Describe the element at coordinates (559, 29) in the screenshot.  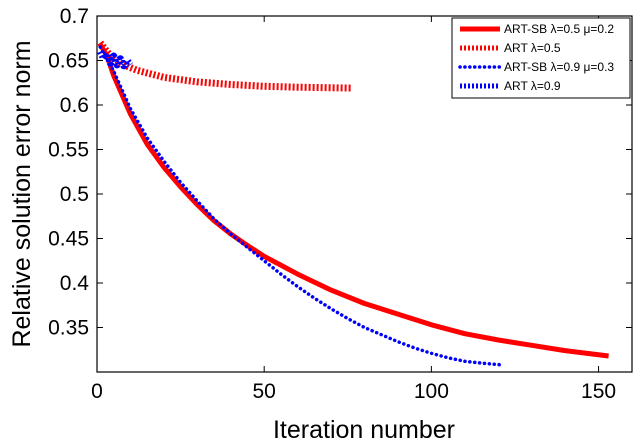
I see `legend-label-1: ART-SB λ=0.5 μ=0.2` at that location.